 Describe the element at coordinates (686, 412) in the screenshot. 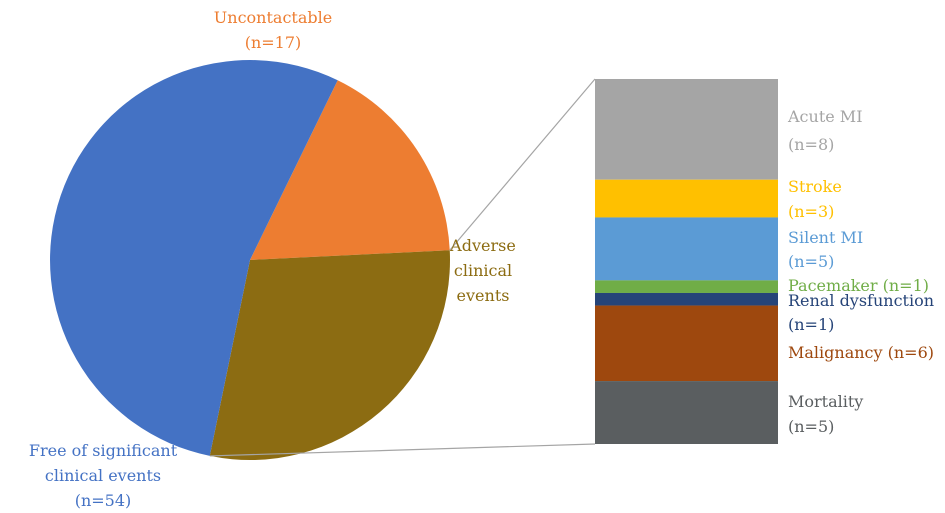

I see `bar-segment-mortality` at that location.